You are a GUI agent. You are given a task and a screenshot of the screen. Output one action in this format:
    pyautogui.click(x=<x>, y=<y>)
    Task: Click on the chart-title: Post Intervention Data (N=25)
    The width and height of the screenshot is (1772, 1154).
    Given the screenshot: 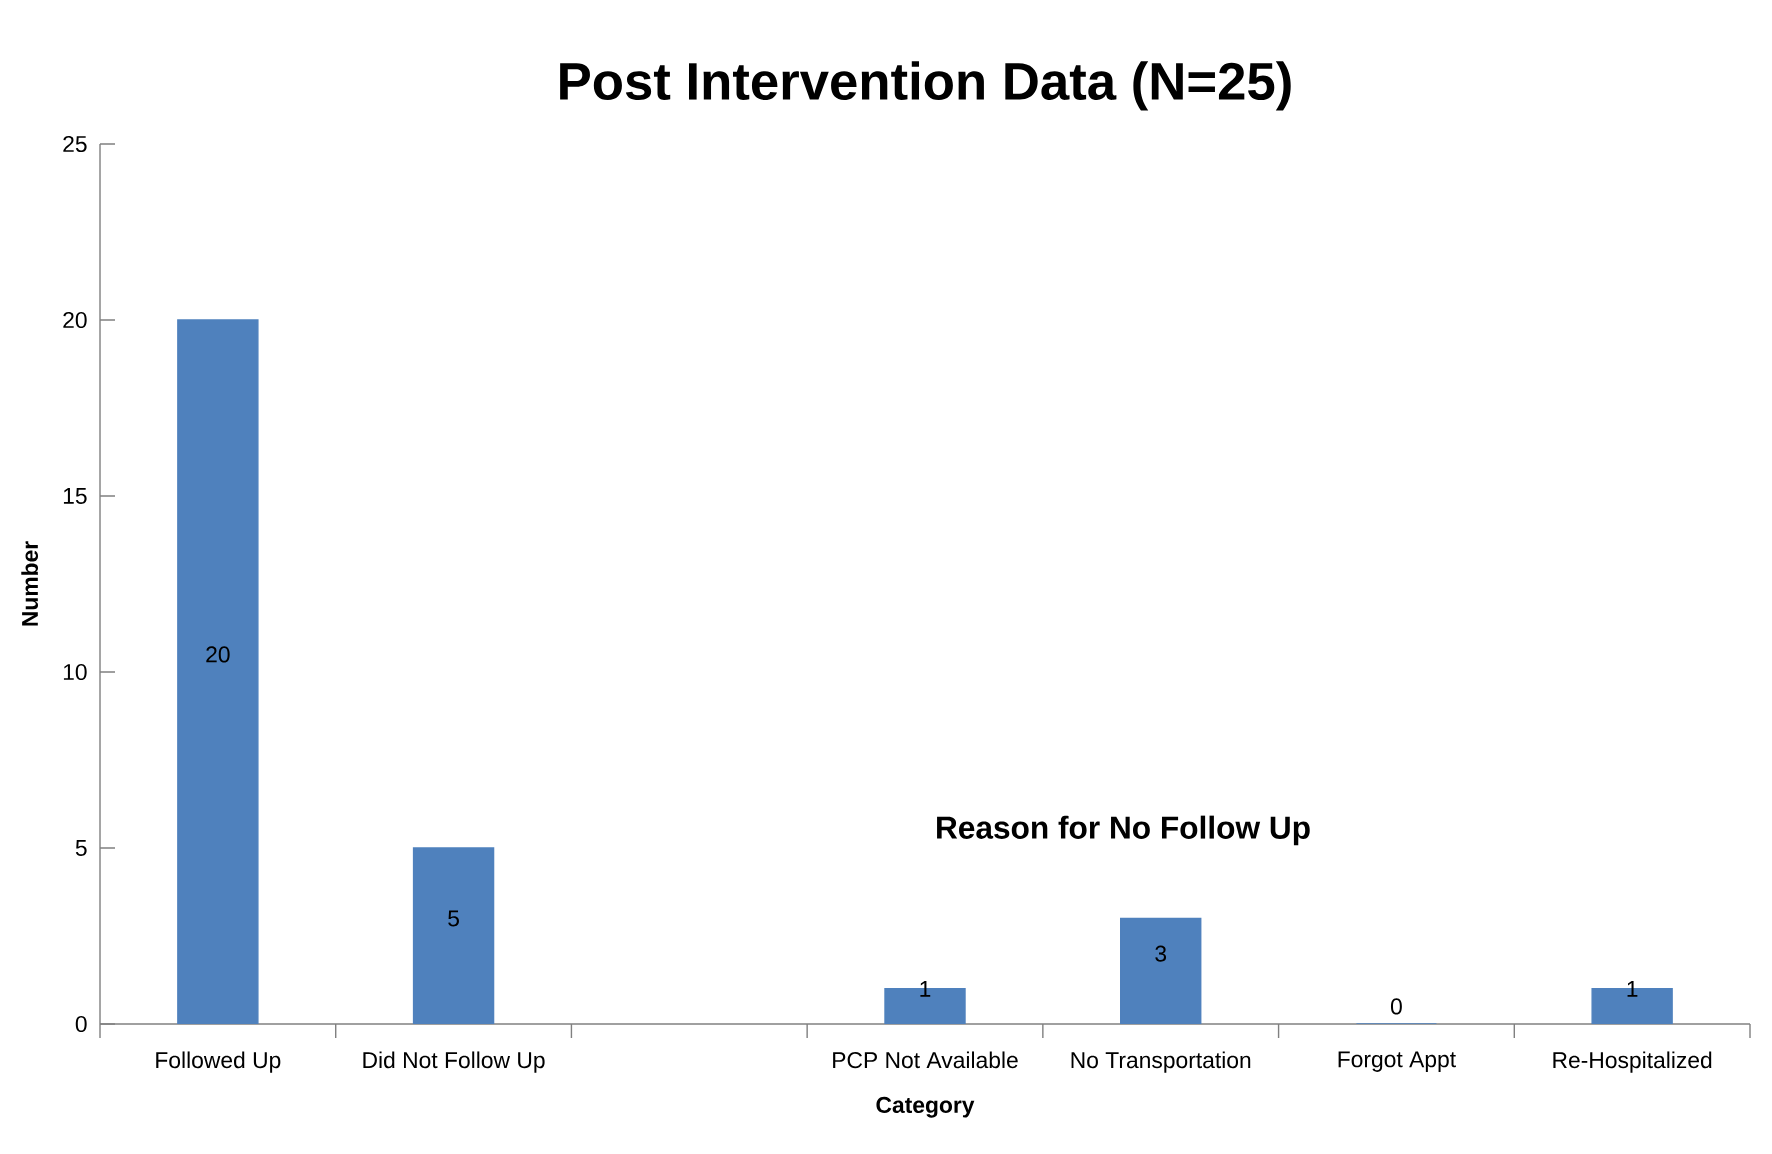 What is the action you would take?
    pyautogui.click(x=925, y=86)
    